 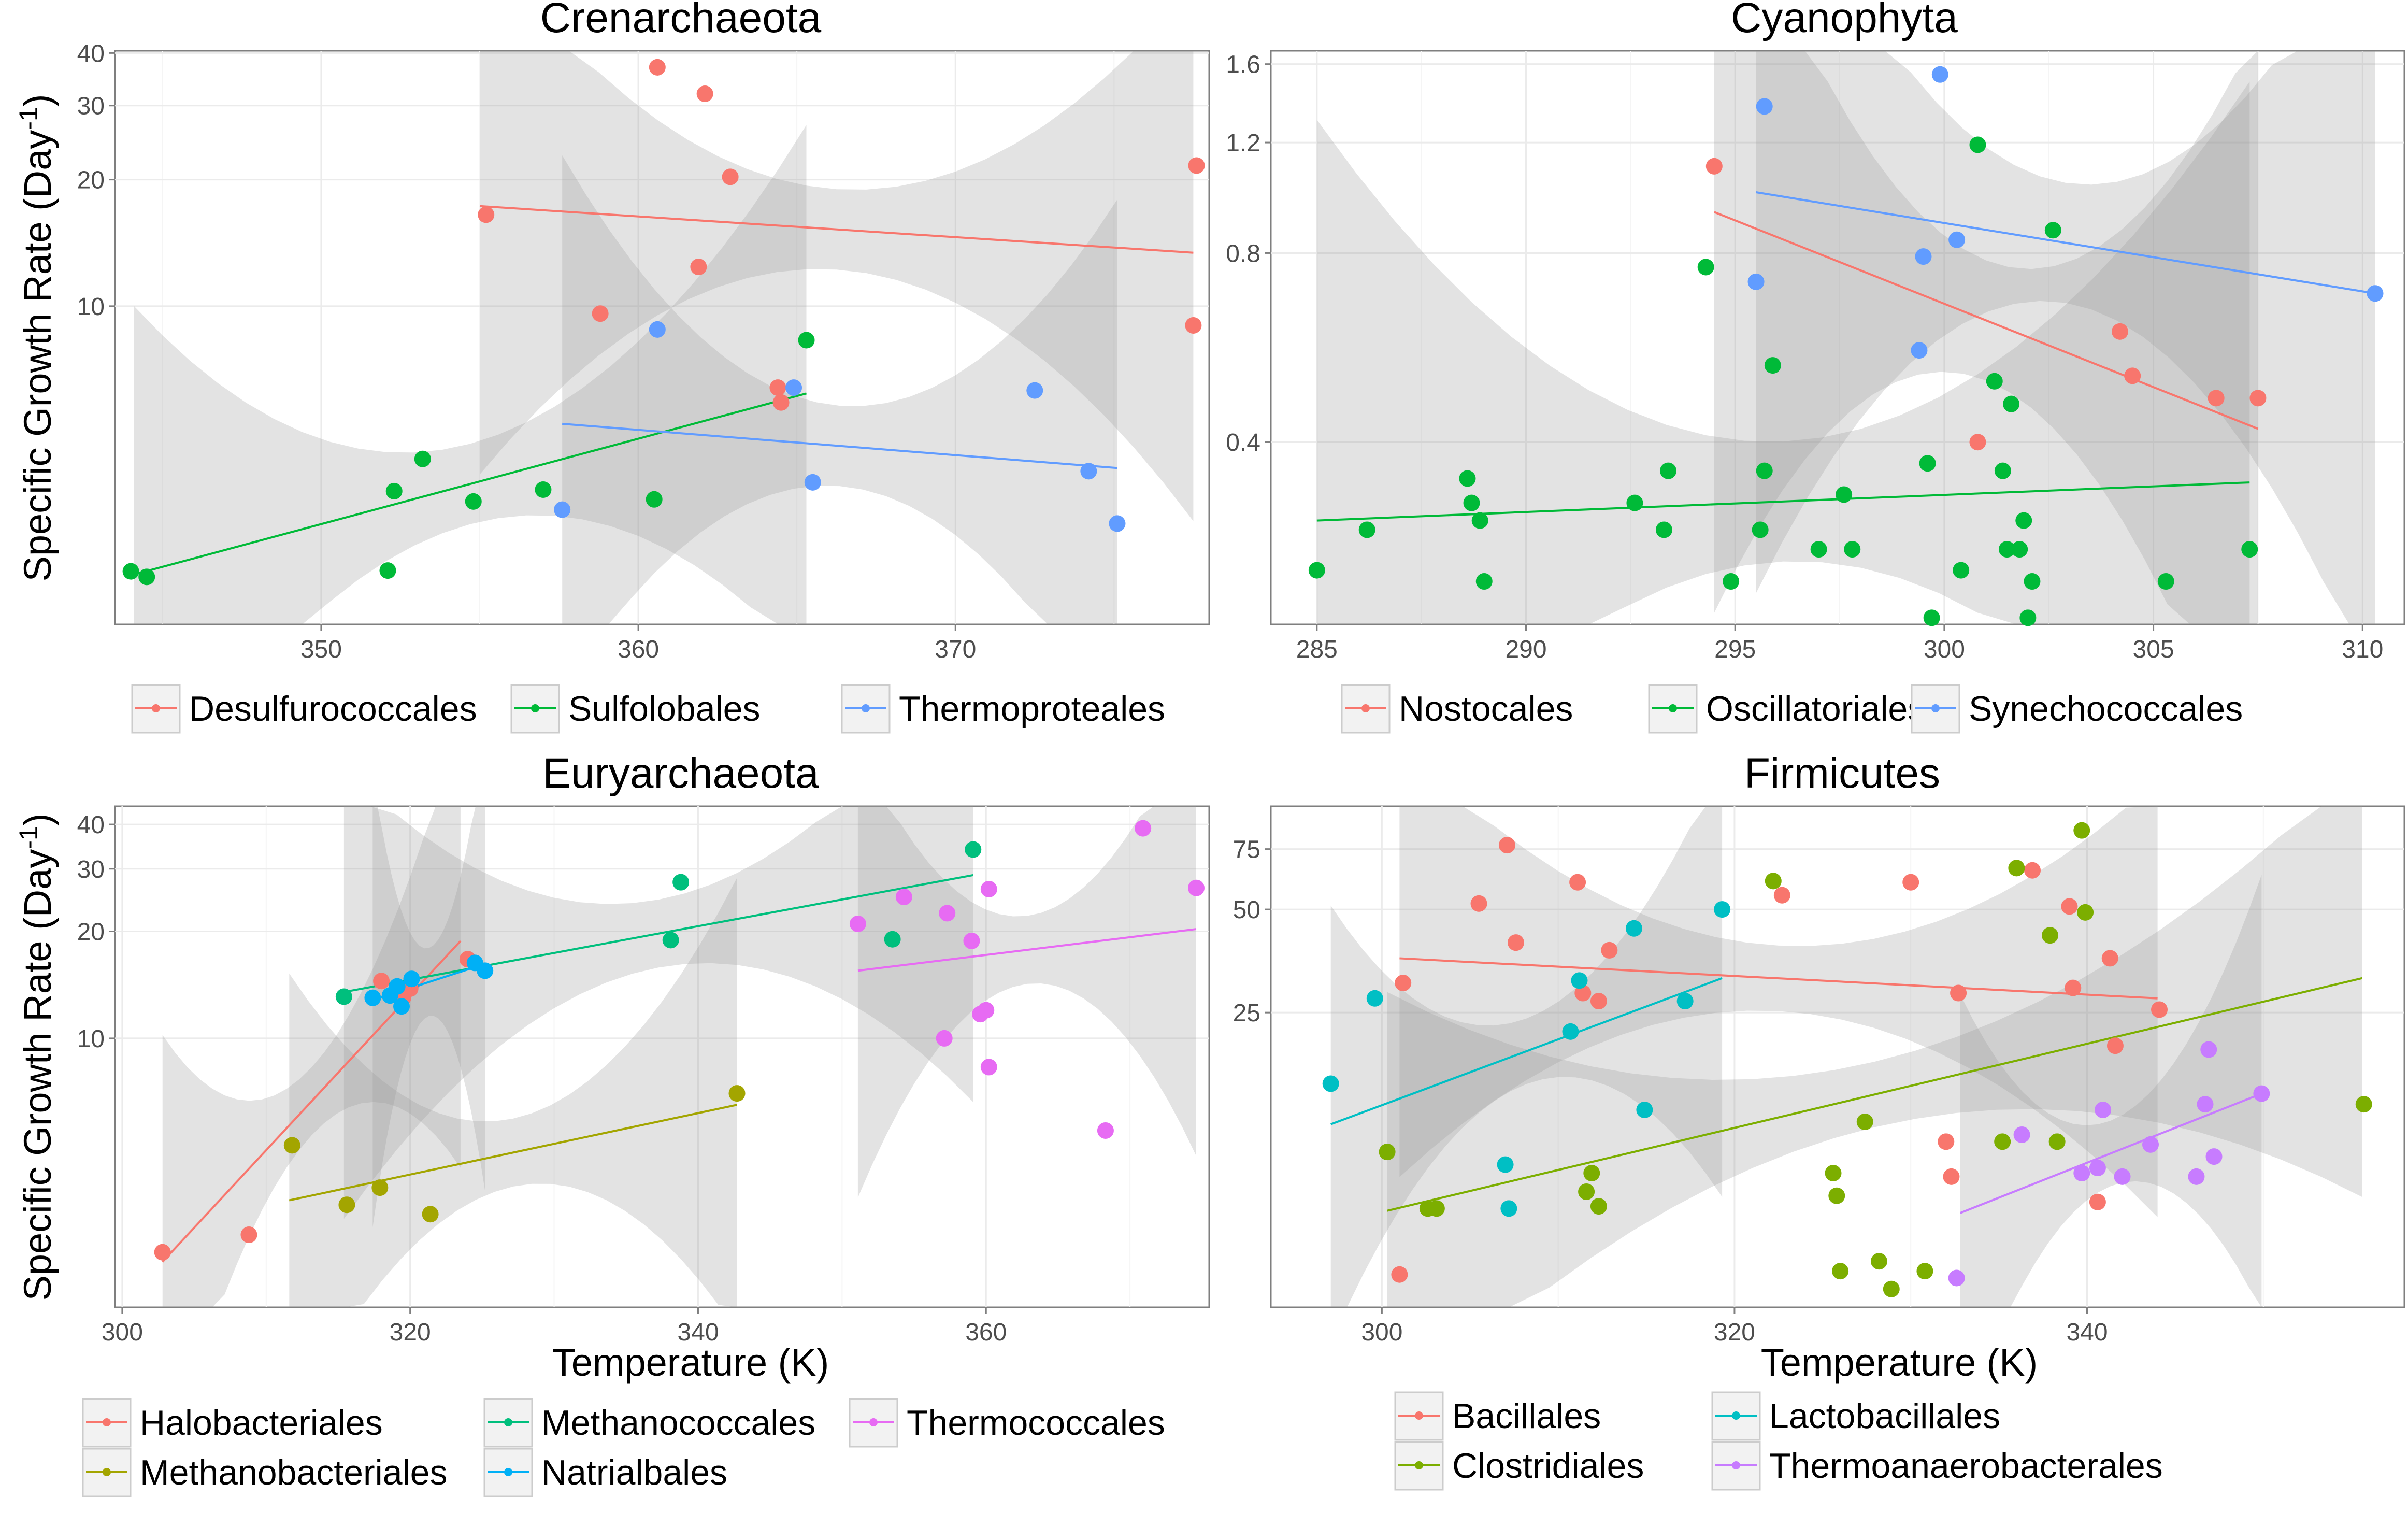 What do you see at coordinates (1844, 20) in the screenshot?
I see `panel-title: Cyanophyta` at bounding box center [1844, 20].